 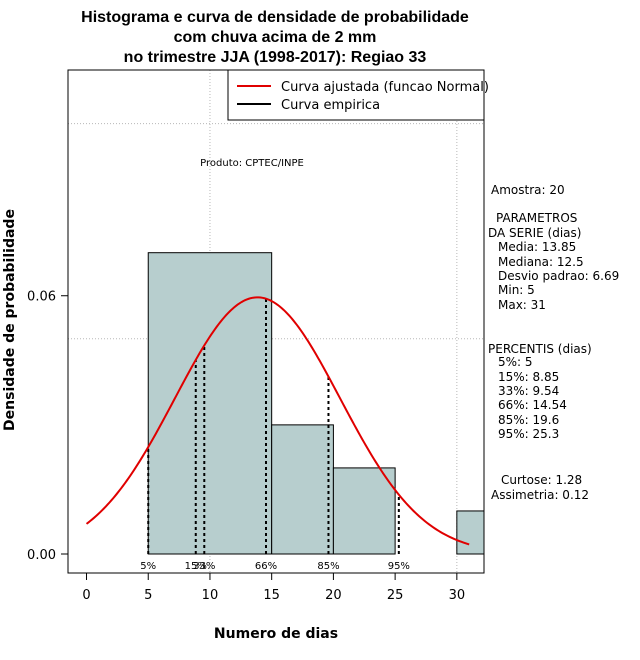 I want to click on percentile-label-3: 66%, so click(x=266, y=566).